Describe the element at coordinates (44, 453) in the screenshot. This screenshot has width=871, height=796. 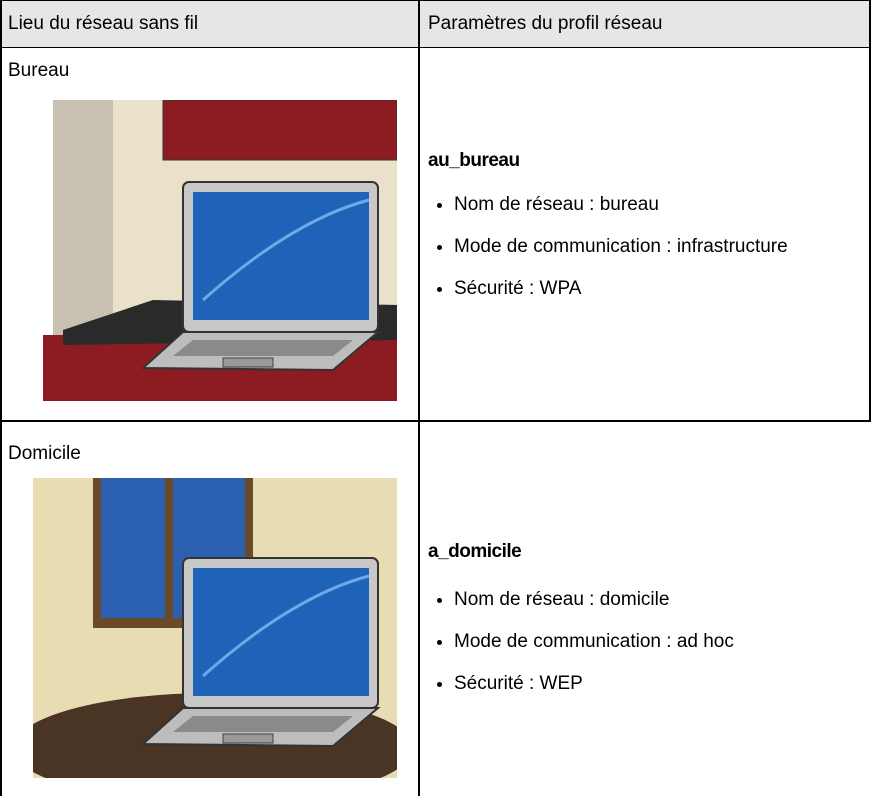
I see `location: Domicile` at that location.